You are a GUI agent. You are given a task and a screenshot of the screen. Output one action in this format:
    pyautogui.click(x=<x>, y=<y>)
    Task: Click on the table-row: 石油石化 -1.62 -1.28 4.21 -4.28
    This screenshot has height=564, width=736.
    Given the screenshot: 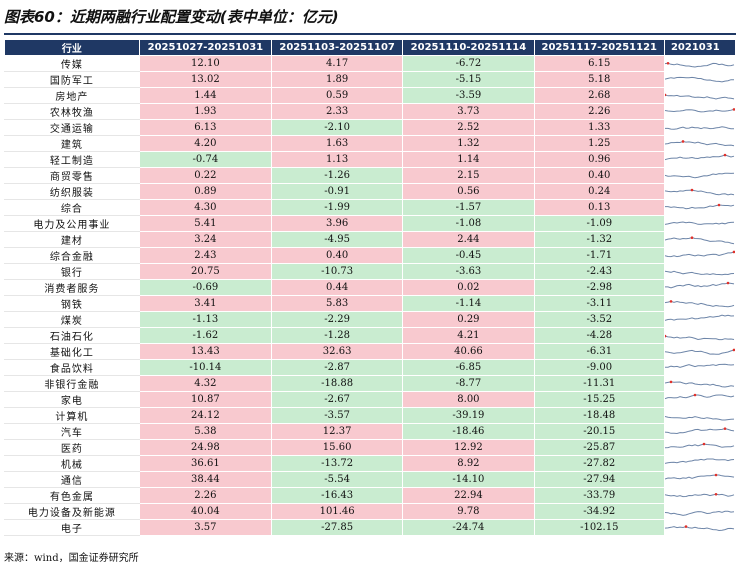 What is the action you would take?
    pyautogui.click(x=370, y=335)
    